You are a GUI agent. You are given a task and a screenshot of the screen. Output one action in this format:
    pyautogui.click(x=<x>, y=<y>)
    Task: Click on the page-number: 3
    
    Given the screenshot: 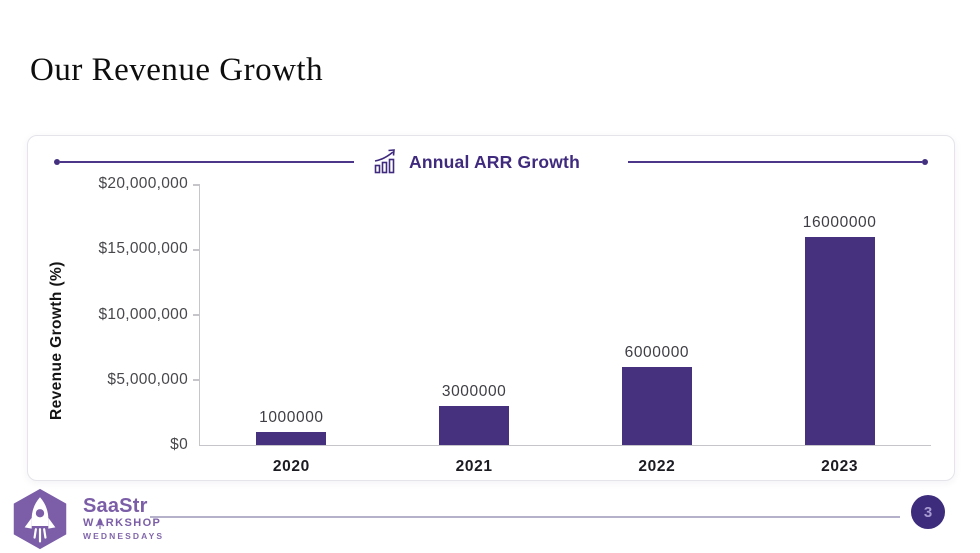 What is the action you would take?
    pyautogui.click(x=928, y=512)
    